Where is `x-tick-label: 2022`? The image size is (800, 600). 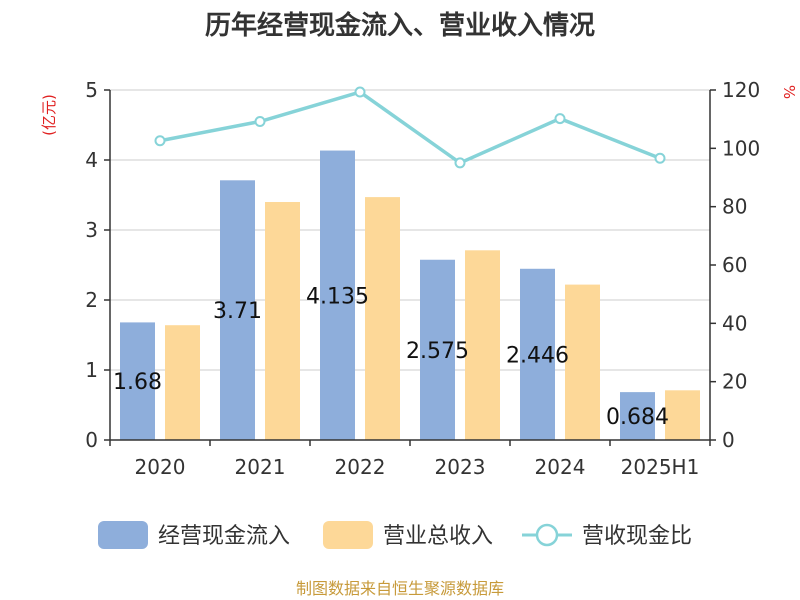 x-tick-label: 2022 is located at coordinates (360, 467).